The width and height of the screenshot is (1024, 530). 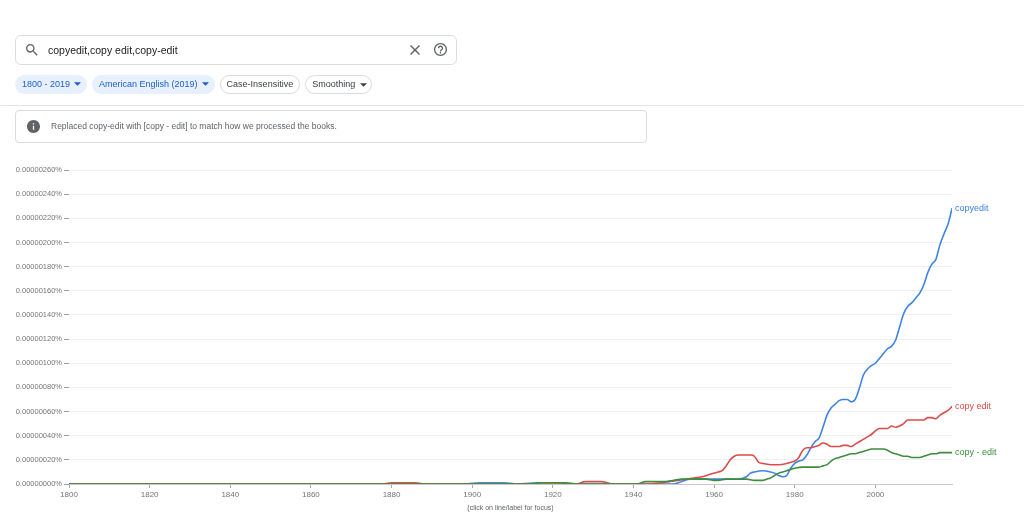 I want to click on x-tick-label: 1980, so click(x=795, y=494).